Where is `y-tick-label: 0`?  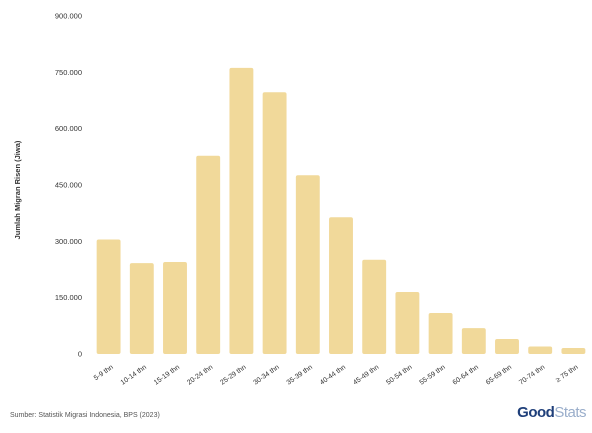
y-tick-label: 0 is located at coordinates (80, 354).